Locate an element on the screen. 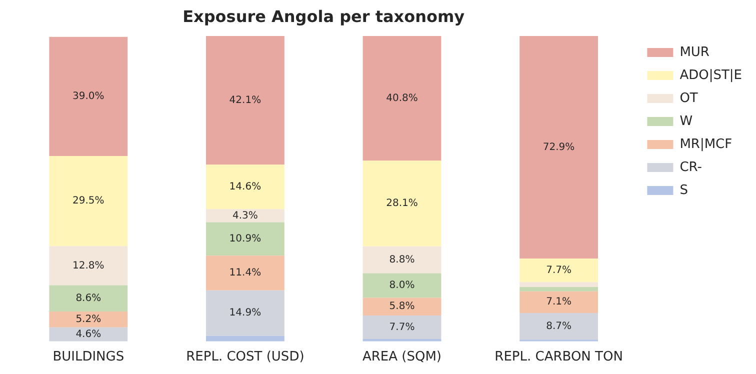 The height and width of the screenshot is (374, 756). data-label: 8.6% is located at coordinates (89, 298).